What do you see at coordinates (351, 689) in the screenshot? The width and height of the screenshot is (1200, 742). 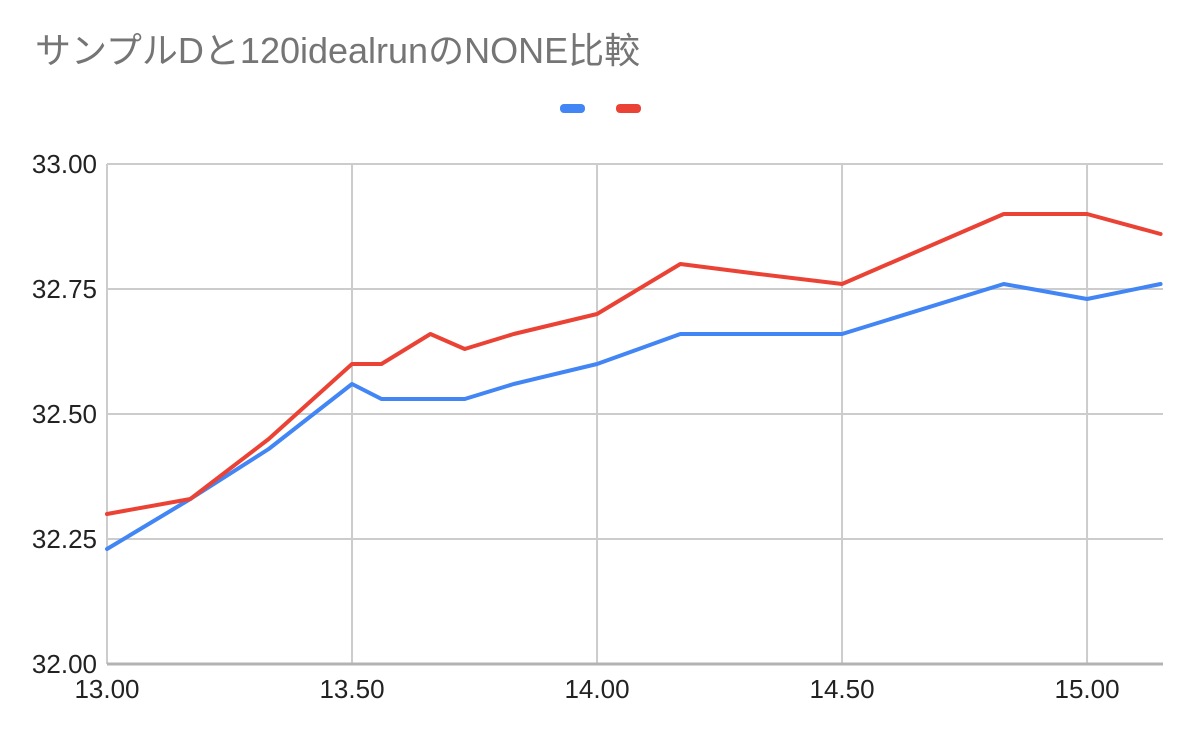 I see `x-tick-label: 13.50` at bounding box center [351, 689].